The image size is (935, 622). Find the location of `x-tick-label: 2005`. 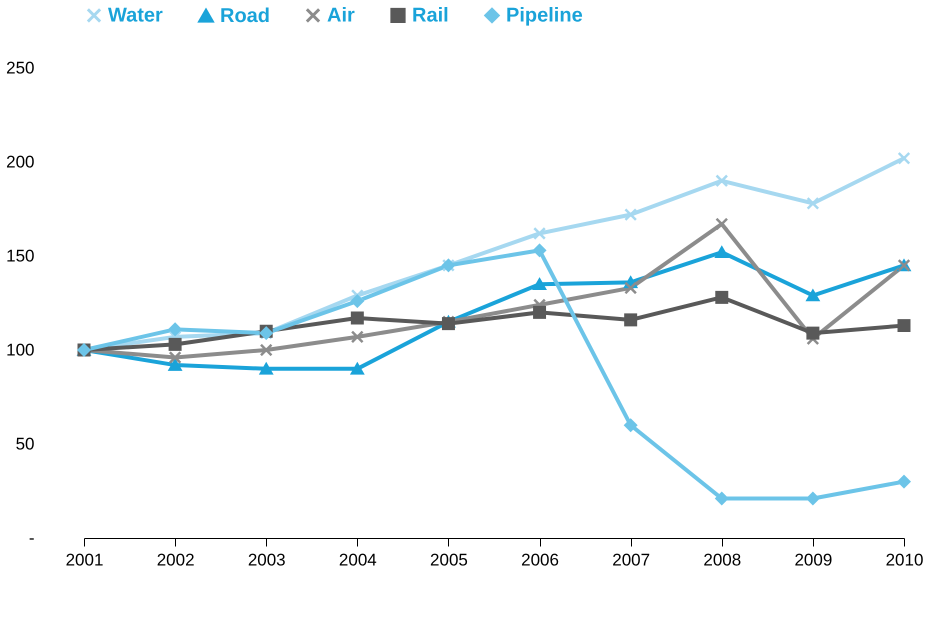

x-tick-label: 2005 is located at coordinates (449, 560).